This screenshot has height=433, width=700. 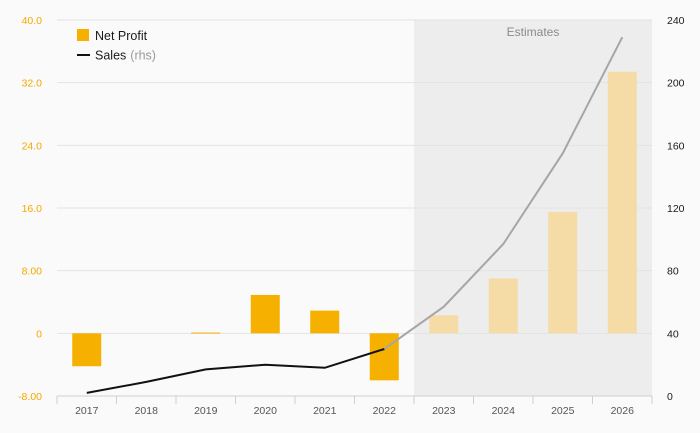 What do you see at coordinates (533, 32) in the screenshot?
I see `estimates-label: Estimates` at bounding box center [533, 32].